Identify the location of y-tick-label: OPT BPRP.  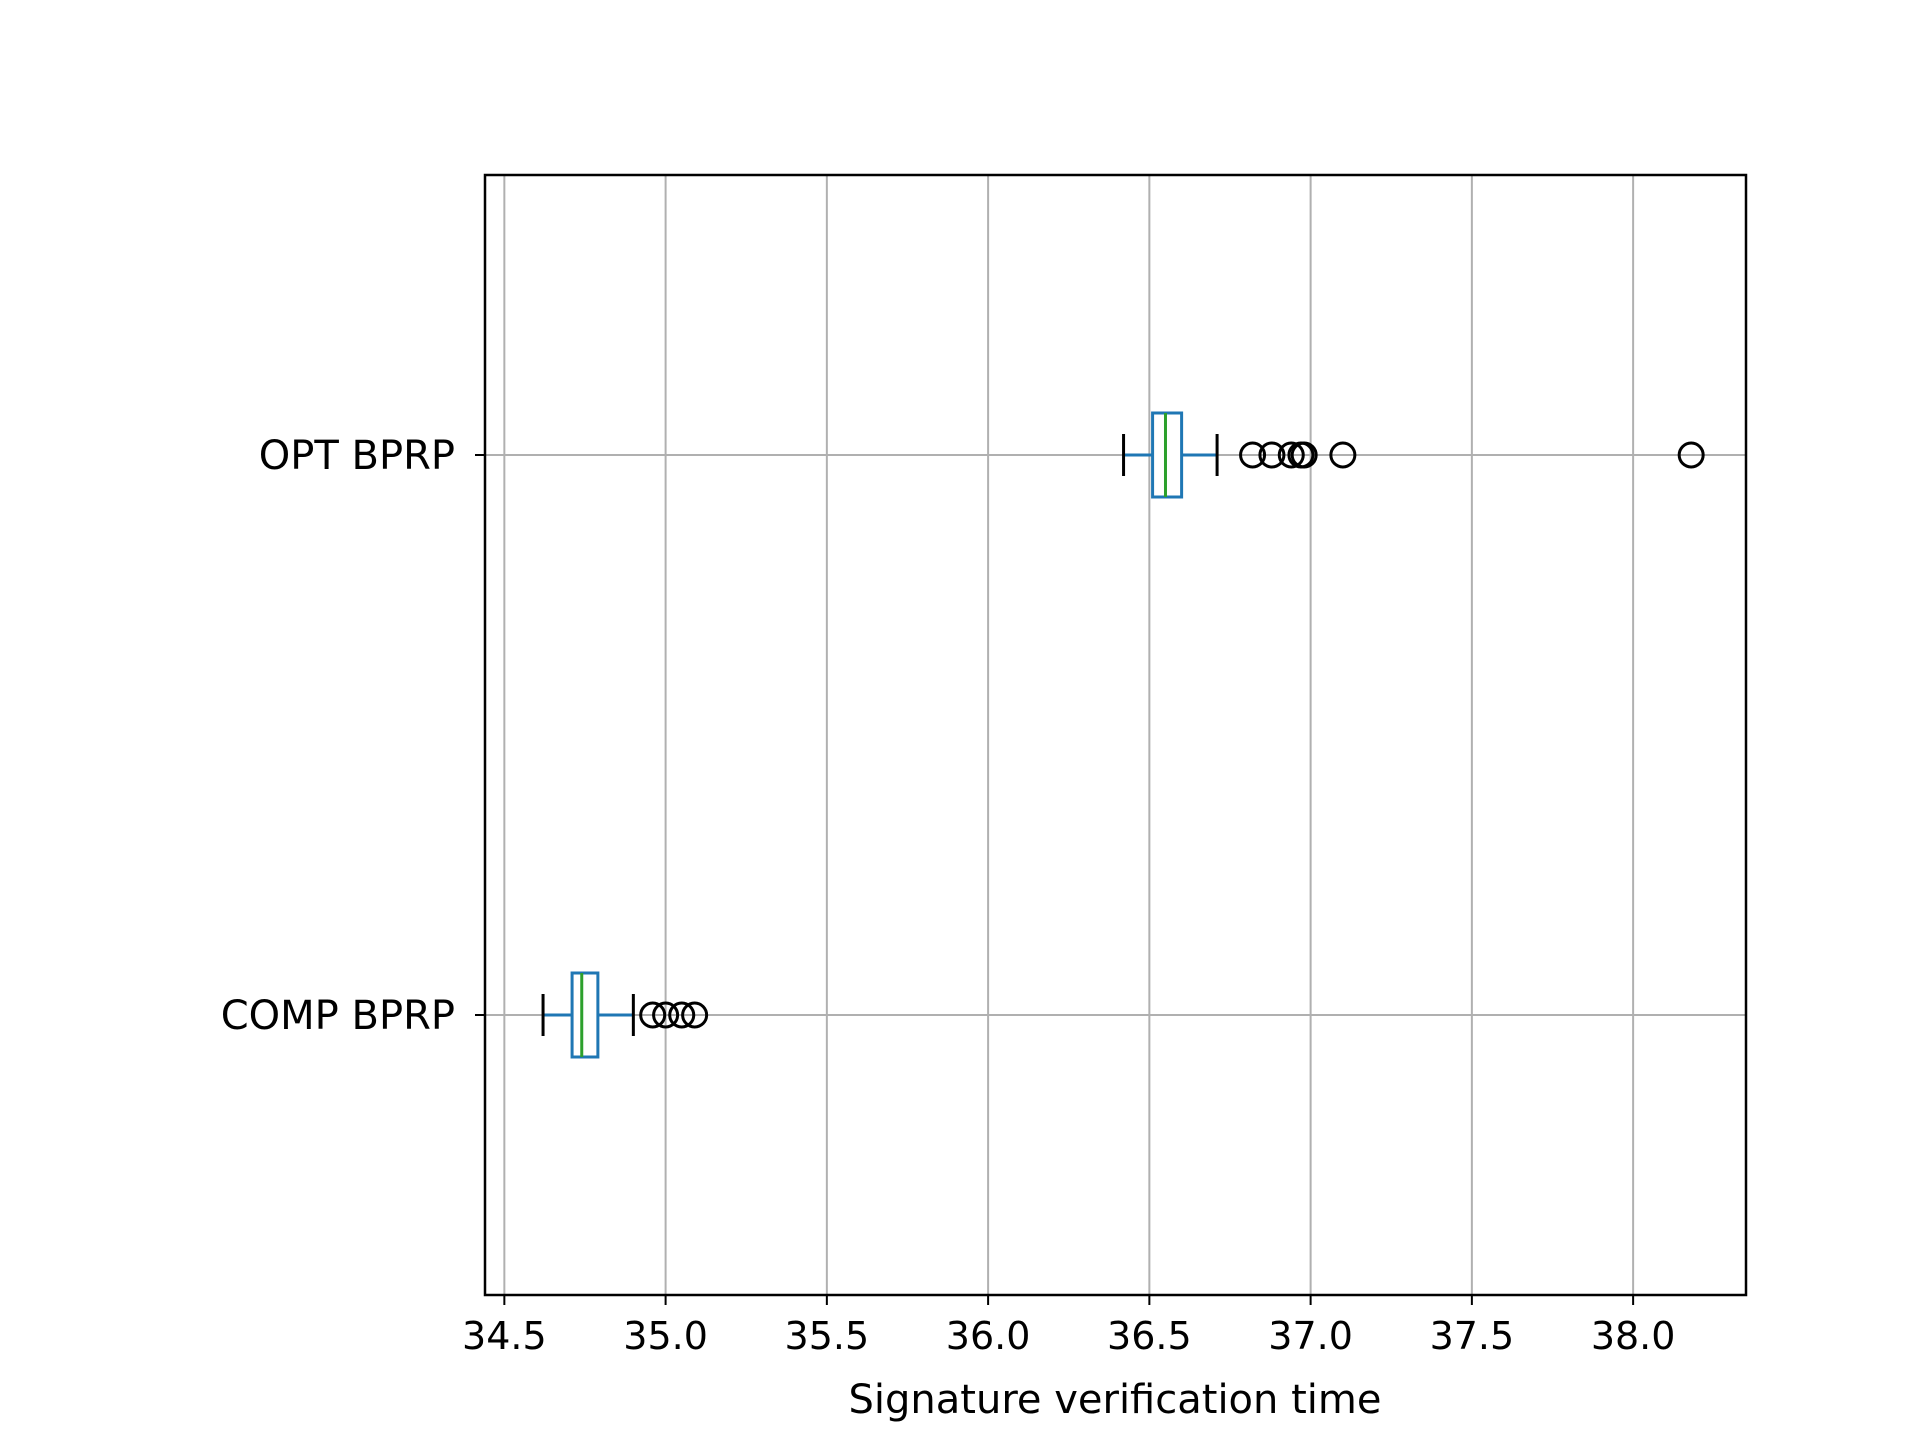
(357, 456).